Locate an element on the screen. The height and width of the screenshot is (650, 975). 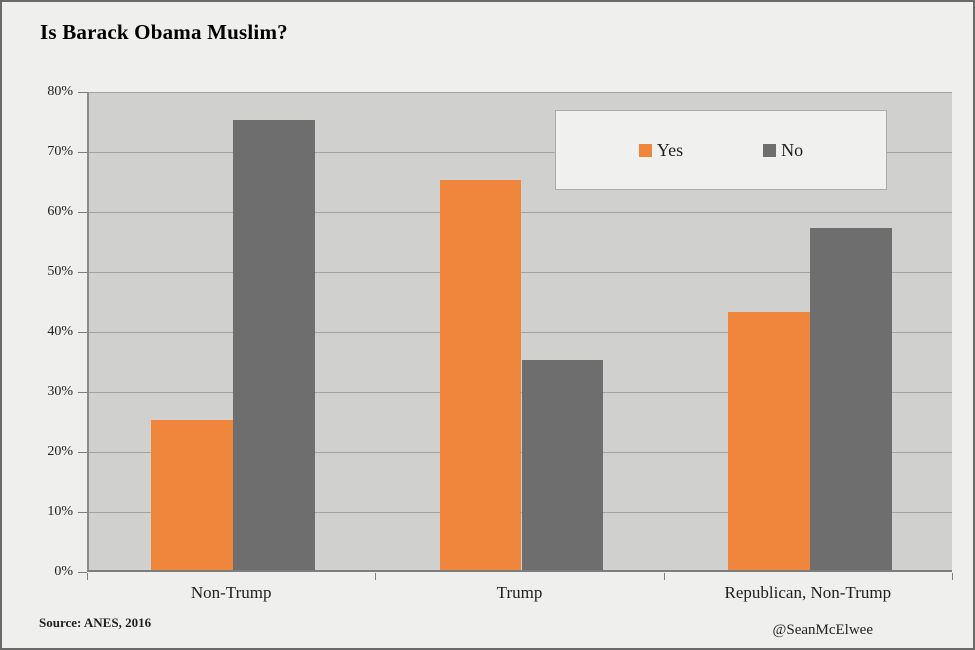
legend-label-no: No is located at coordinates (792, 149).